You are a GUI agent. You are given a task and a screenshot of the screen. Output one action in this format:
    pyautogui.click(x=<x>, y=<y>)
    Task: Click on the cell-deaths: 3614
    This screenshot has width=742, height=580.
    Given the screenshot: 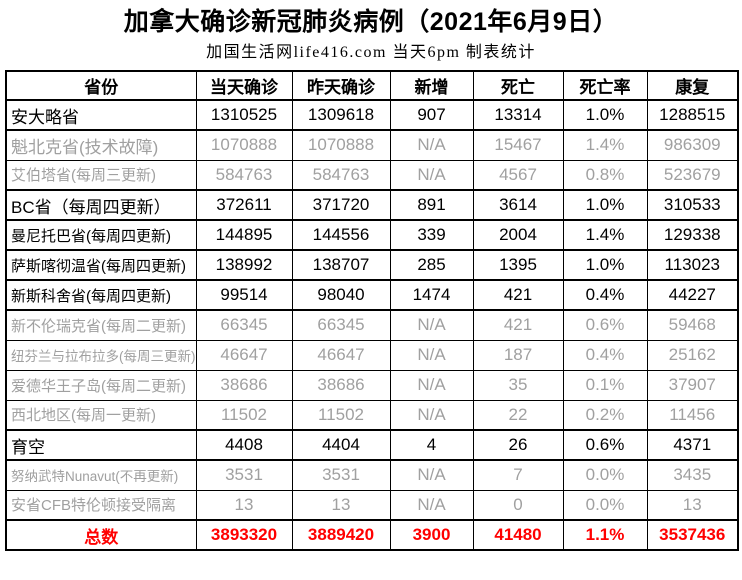 What is the action you would take?
    pyautogui.click(x=518, y=205)
    